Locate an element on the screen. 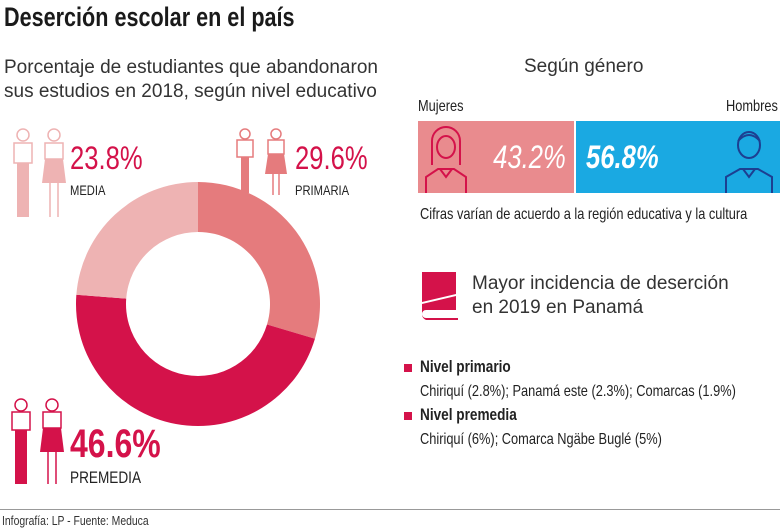 Image resolution: width=780 pixels, height=529 pixels. men-bar: 56.8% is located at coordinates (678, 157).